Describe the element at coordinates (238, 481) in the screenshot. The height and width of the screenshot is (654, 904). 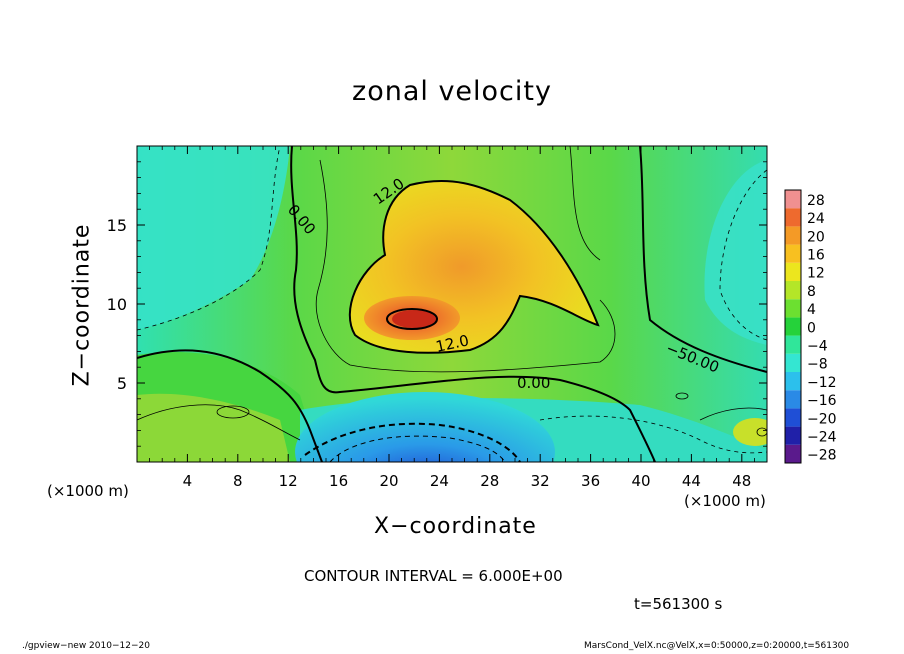
I see `x-tick-label: 8` at that location.